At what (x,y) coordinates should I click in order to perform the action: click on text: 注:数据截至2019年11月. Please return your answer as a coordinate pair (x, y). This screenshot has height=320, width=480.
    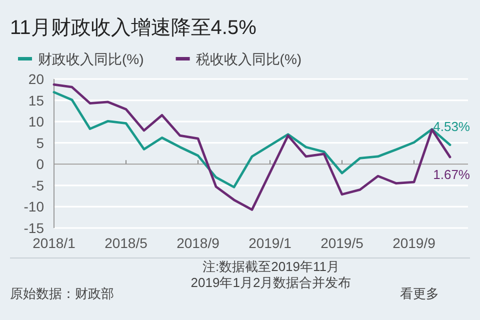
    Looking at the image, I should click on (271, 266).